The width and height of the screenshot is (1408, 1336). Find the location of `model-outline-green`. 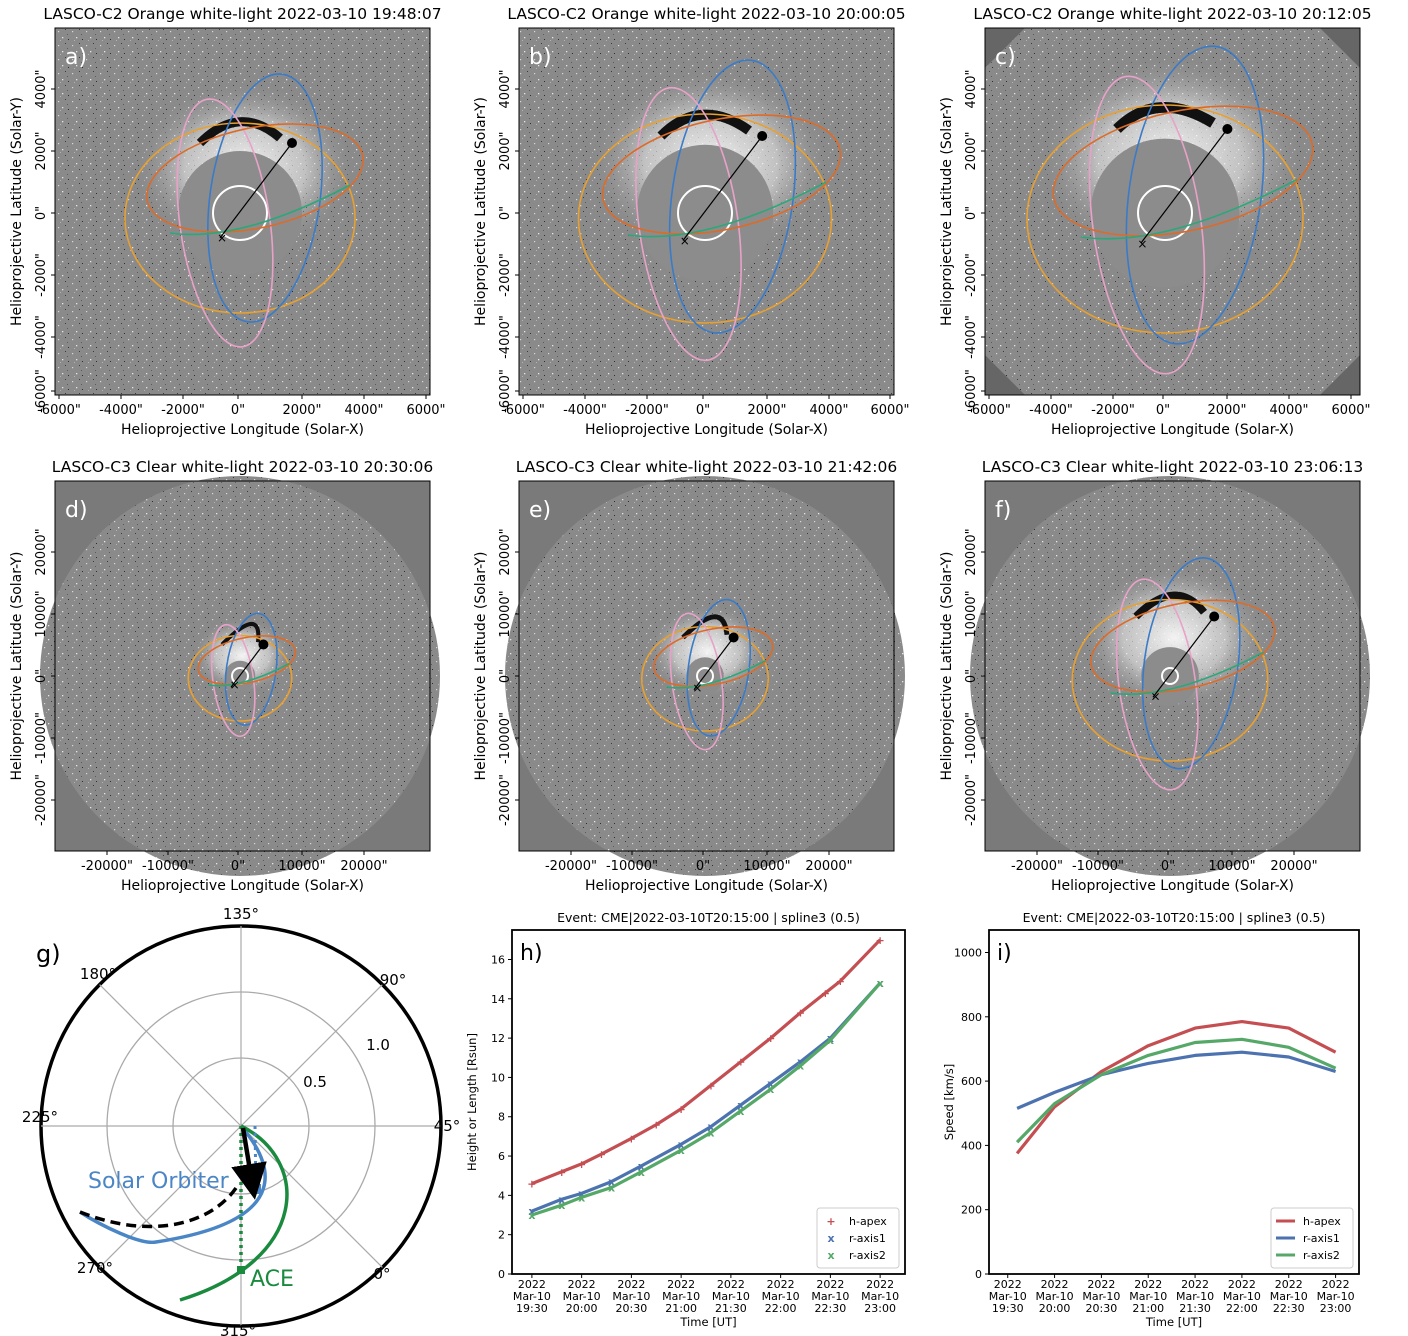

model-outline-green is located at coordinates (1187, 673).